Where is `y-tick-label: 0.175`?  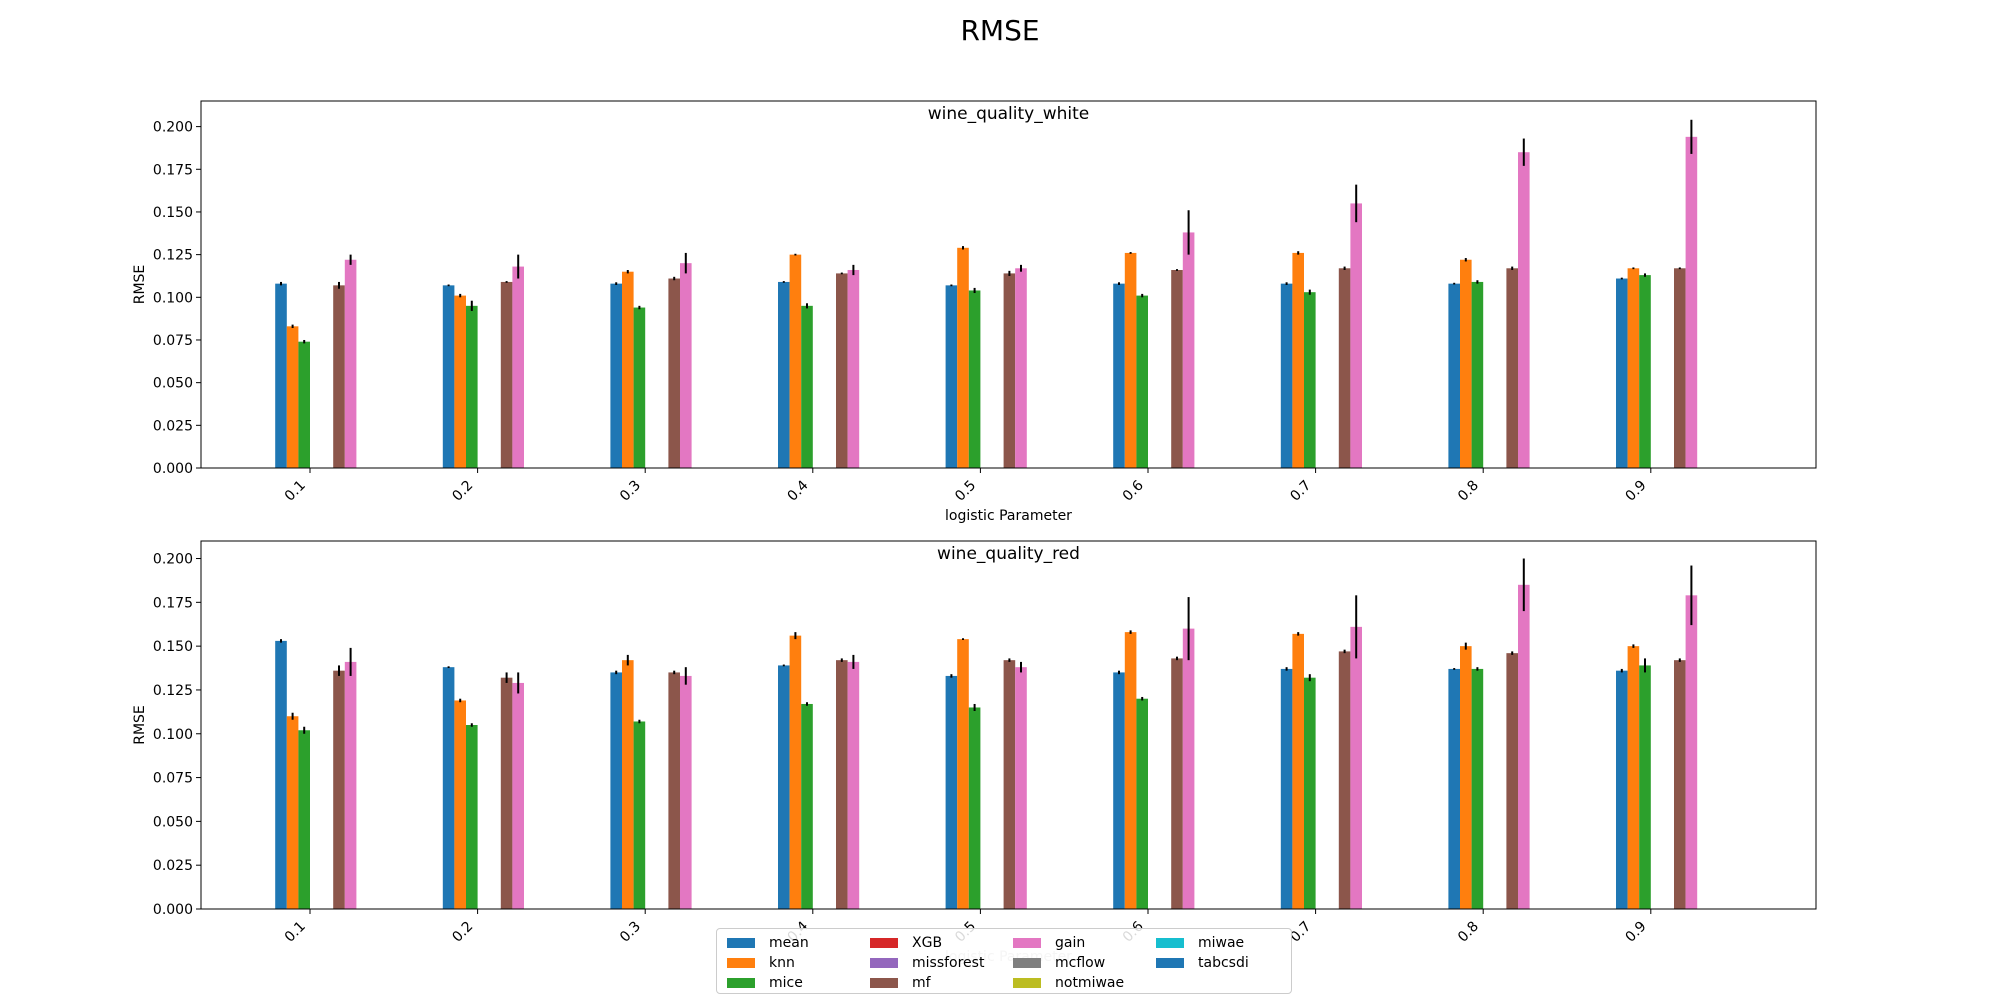 y-tick-label: 0.175 is located at coordinates (173, 170).